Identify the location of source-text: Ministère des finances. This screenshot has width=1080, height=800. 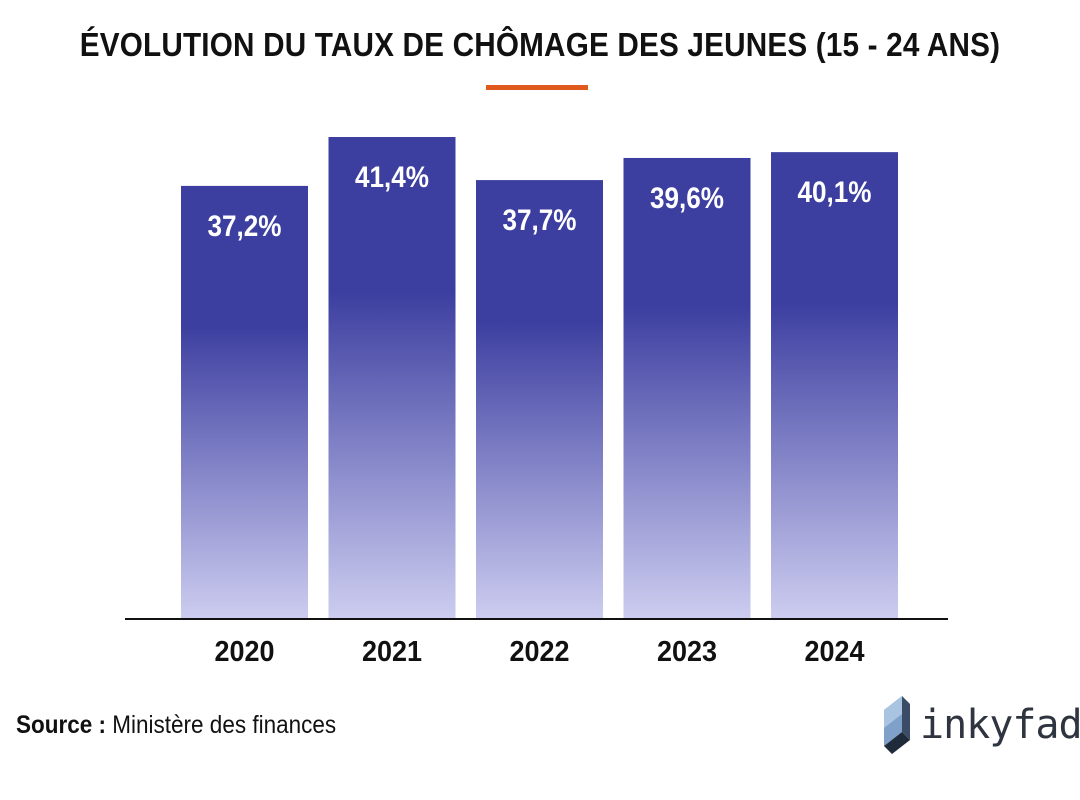
(224, 725).